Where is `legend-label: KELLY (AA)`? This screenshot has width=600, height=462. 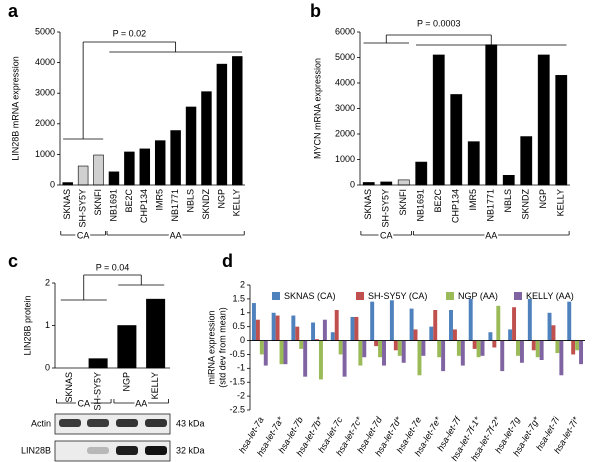
legend-label: KELLY (AA) is located at coordinates (550, 296).